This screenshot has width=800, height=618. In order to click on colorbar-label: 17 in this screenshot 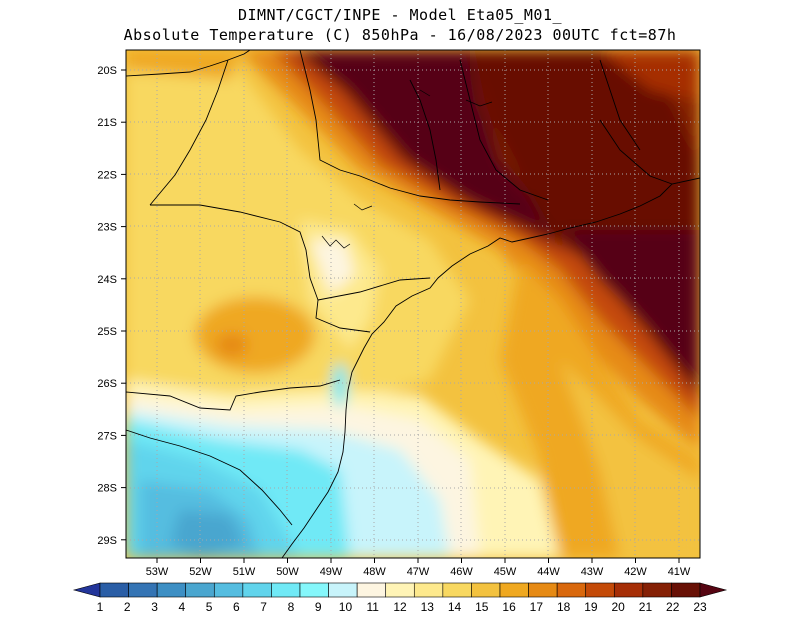, I will do `click(537, 607)`.